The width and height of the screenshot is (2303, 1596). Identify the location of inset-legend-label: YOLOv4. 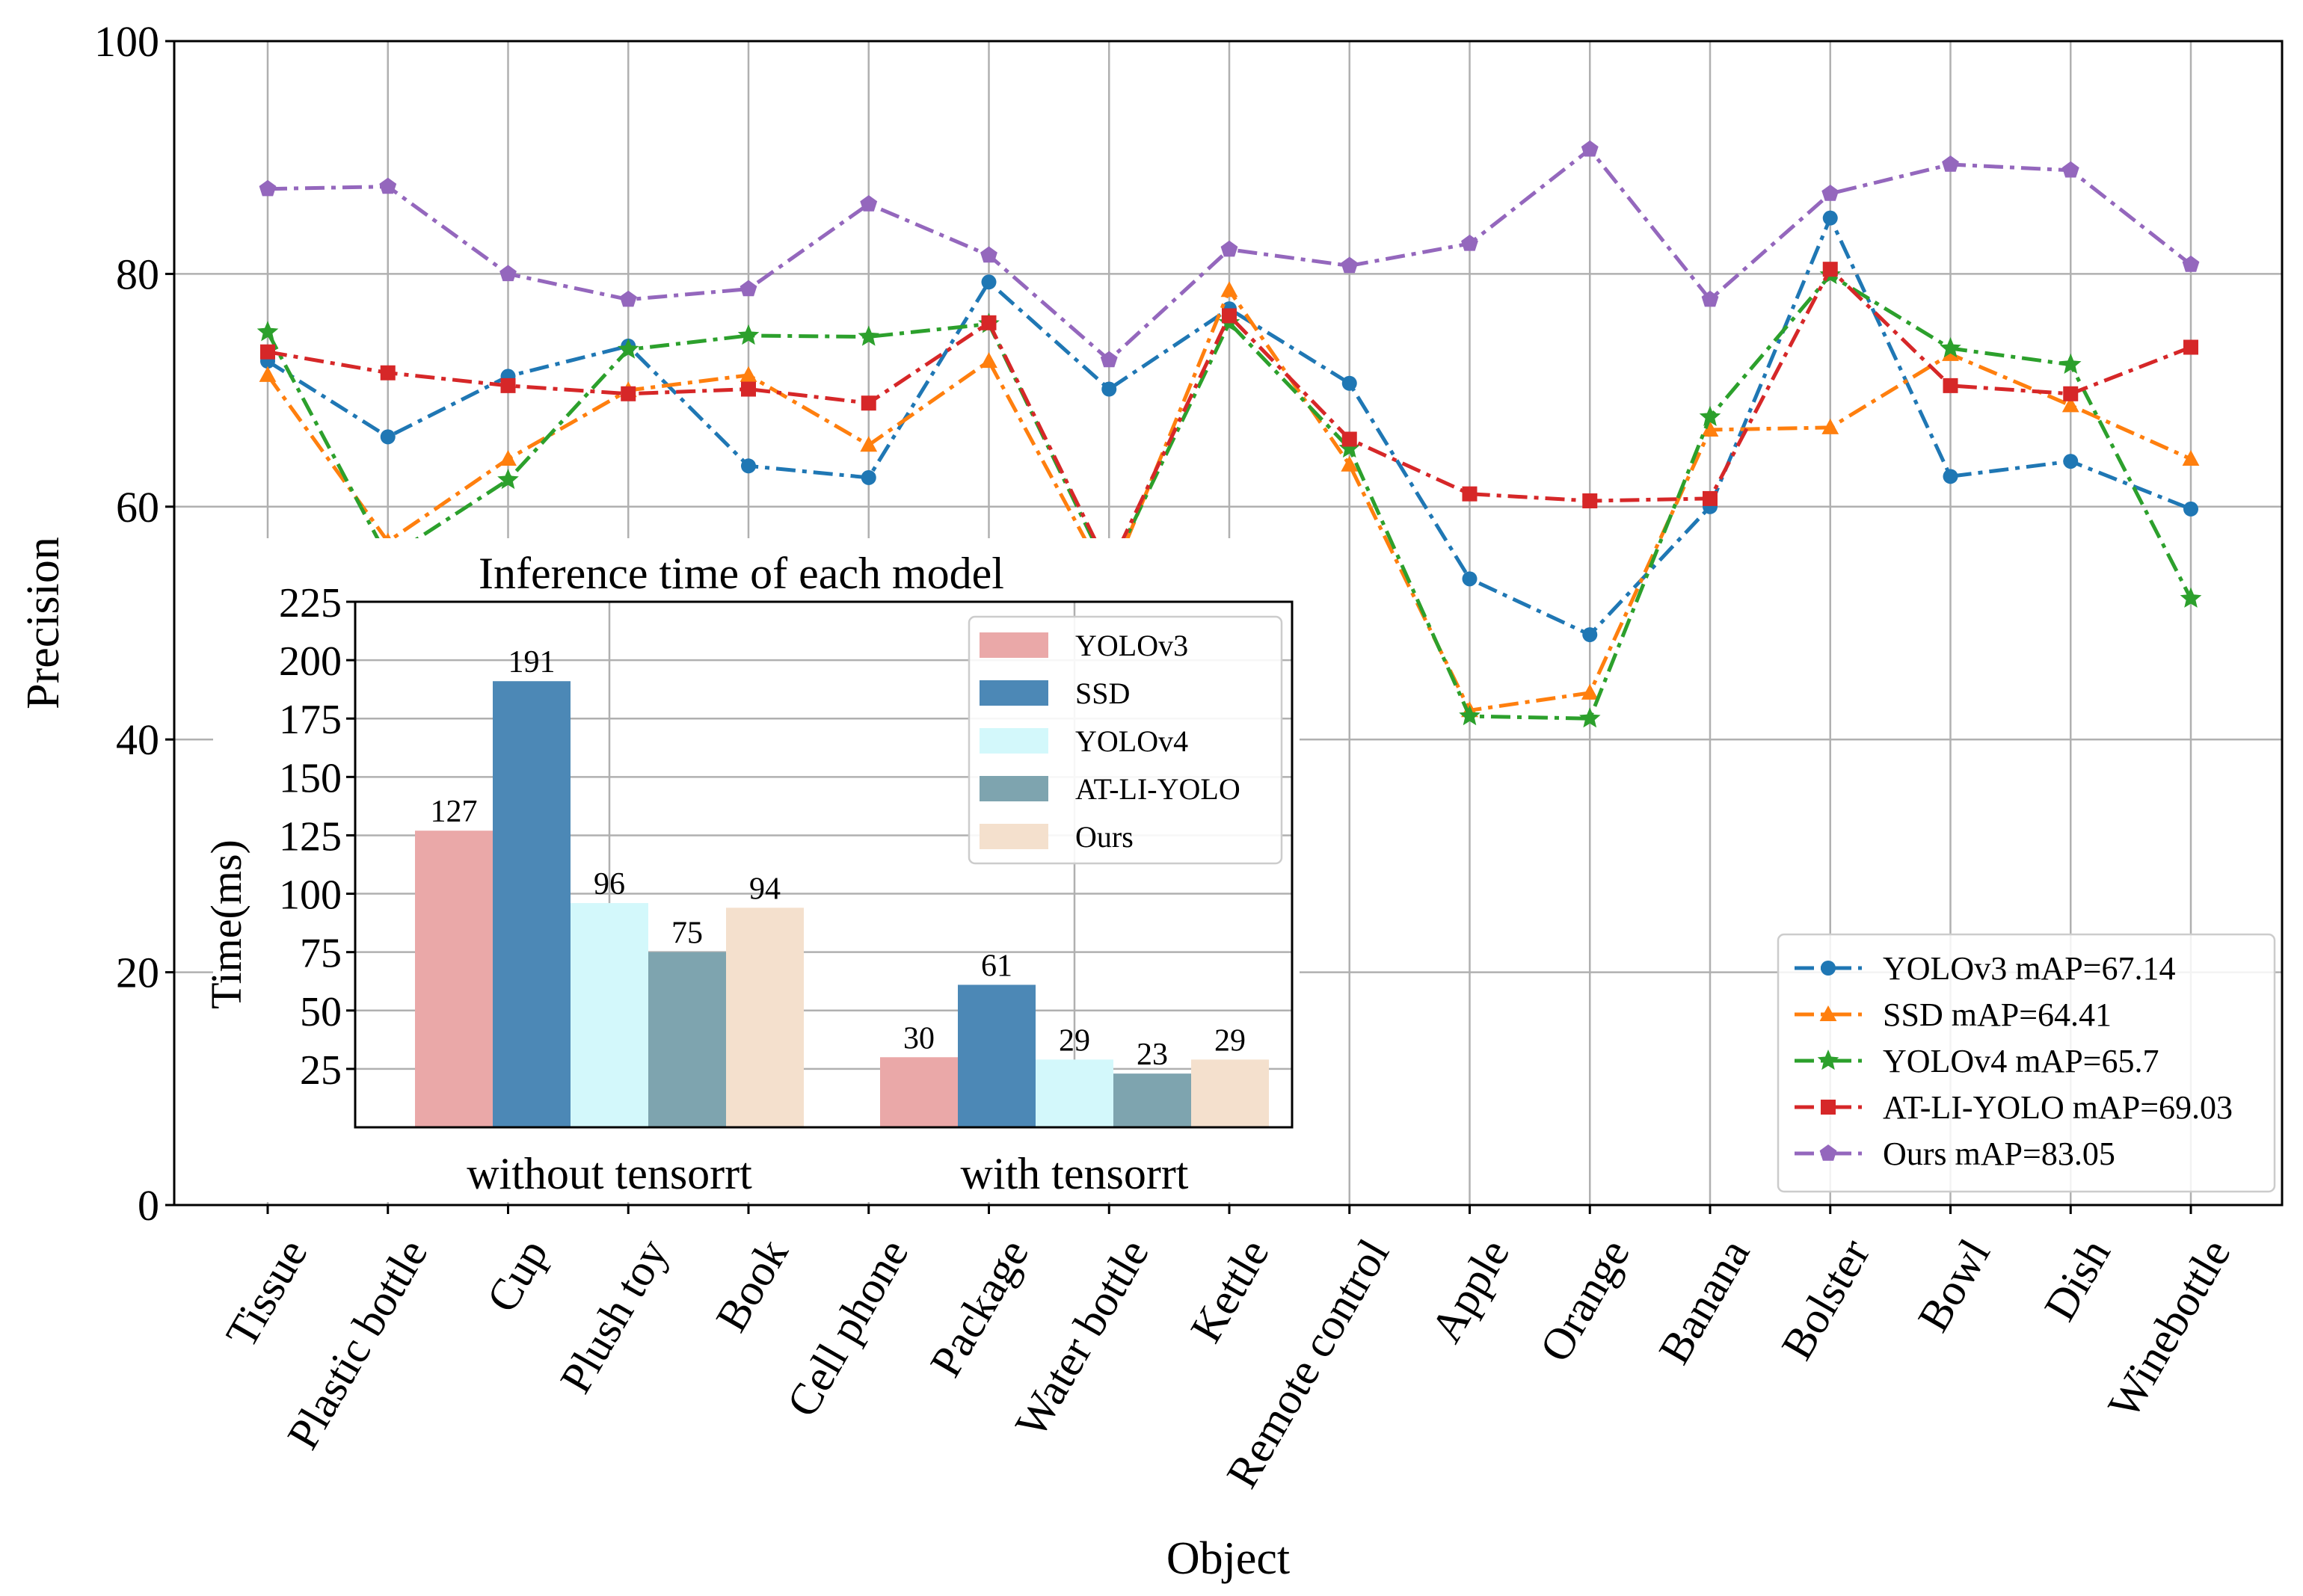
(1131, 741).